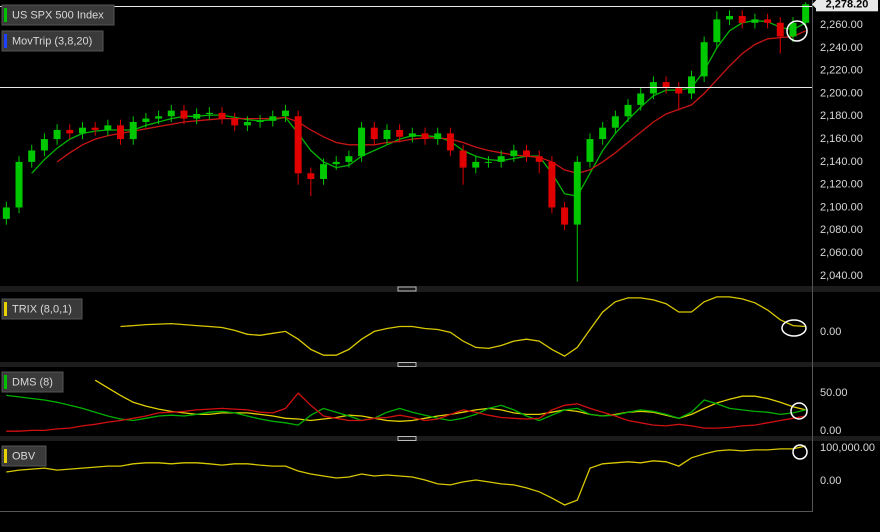 The image size is (880, 532). I want to click on legend-label: MovTrip (3,8,20), so click(52, 41).